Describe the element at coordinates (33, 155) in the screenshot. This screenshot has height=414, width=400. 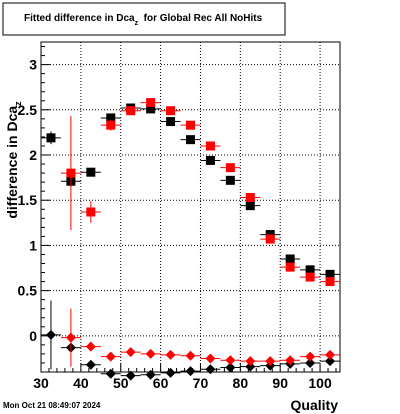
I see `y-tick-label: 2` at that location.